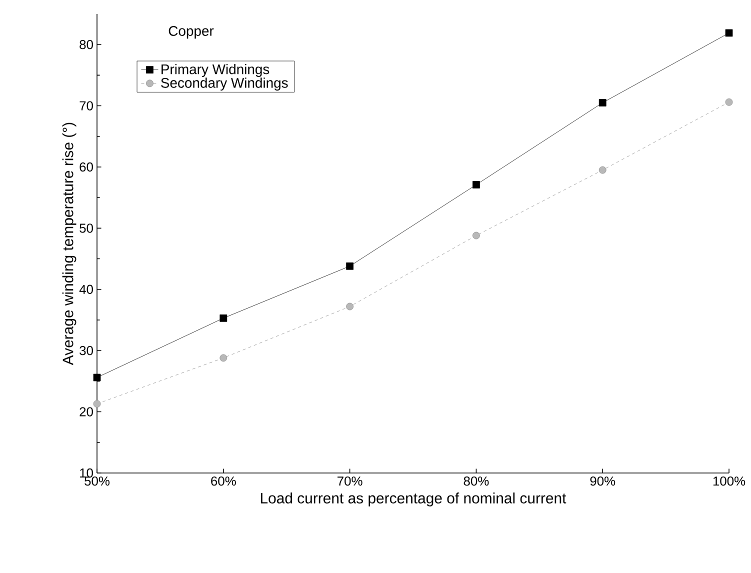 This screenshot has width=751, height=573. I want to click on x-axis-title: Load current as percentage of nominal current, so click(413, 499).